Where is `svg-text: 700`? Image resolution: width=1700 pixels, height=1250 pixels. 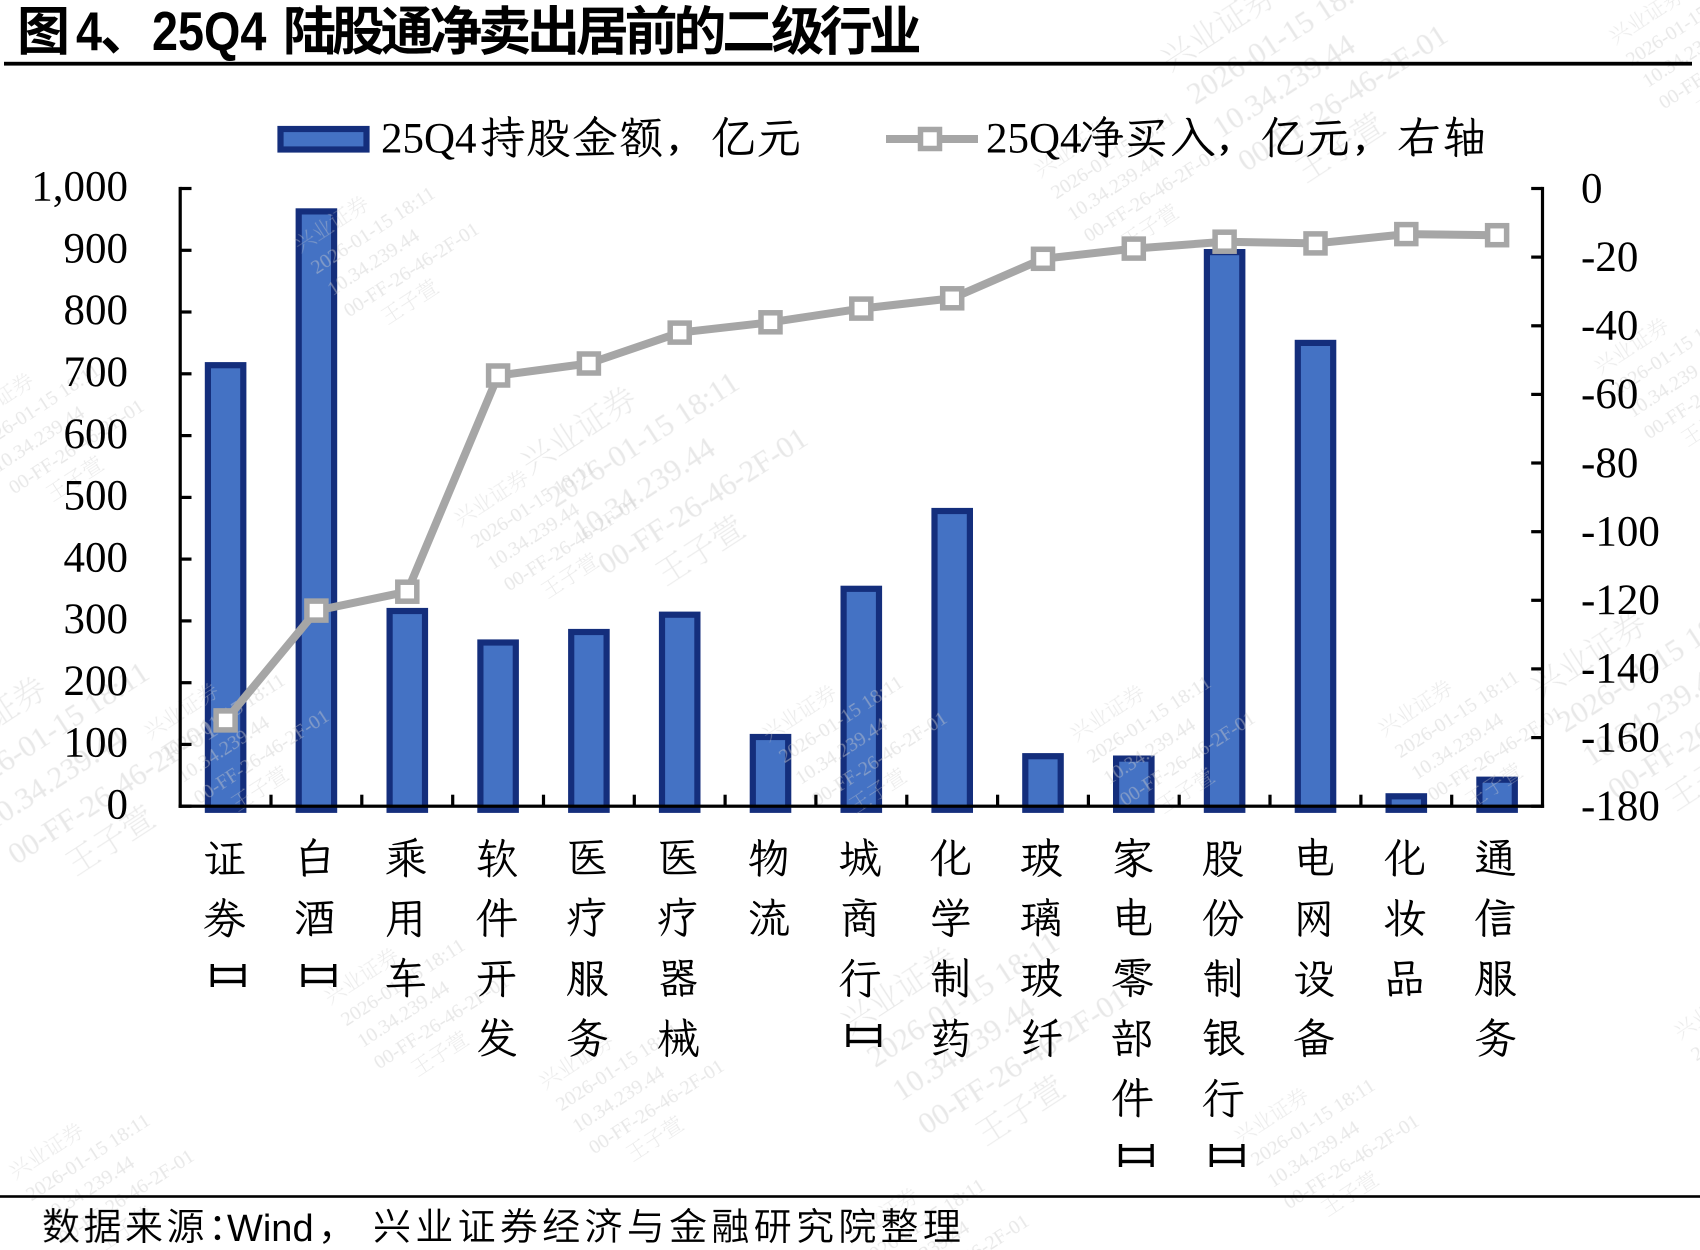 svg-text: 700 is located at coordinates (96, 372).